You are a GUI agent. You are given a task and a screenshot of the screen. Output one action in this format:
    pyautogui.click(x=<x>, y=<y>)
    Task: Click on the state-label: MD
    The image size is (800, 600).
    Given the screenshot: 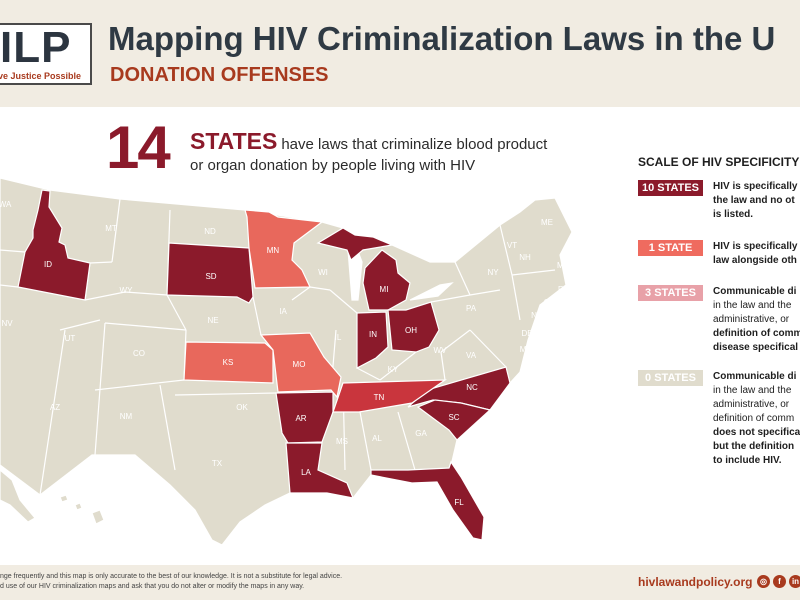 What is the action you would take?
    pyautogui.click(x=526, y=349)
    